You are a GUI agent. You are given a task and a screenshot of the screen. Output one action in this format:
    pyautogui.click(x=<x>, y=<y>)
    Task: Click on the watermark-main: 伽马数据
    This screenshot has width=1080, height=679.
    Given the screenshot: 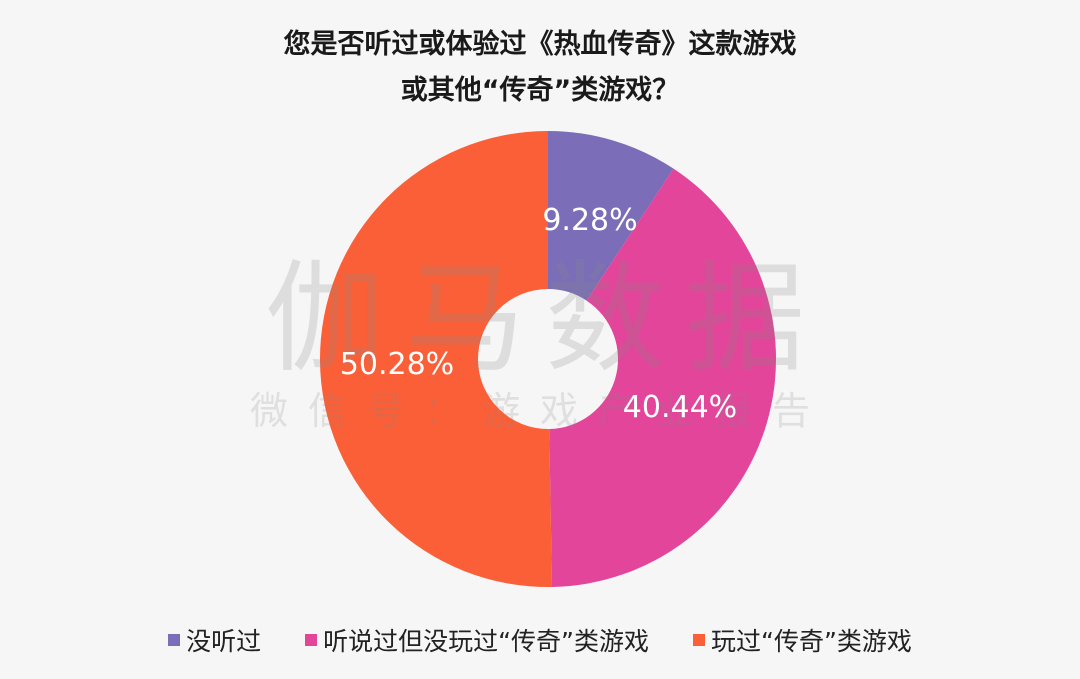 What is the action you would take?
    pyautogui.click(x=545, y=319)
    